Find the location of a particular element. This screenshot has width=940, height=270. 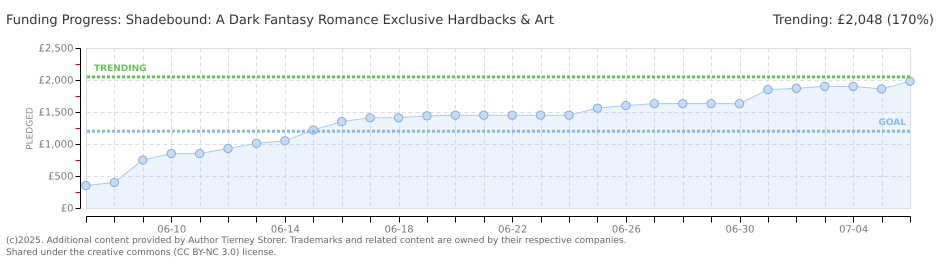

y-tick-label: £0 is located at coordinates (67, 209).